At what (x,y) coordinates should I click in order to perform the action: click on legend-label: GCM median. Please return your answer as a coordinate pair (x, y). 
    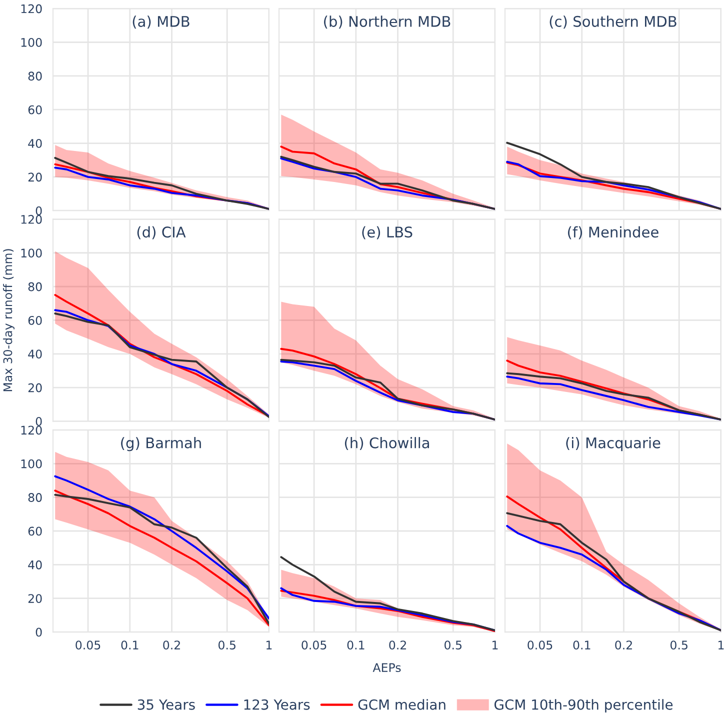
    Looking at the image, I should click on (402, 704).